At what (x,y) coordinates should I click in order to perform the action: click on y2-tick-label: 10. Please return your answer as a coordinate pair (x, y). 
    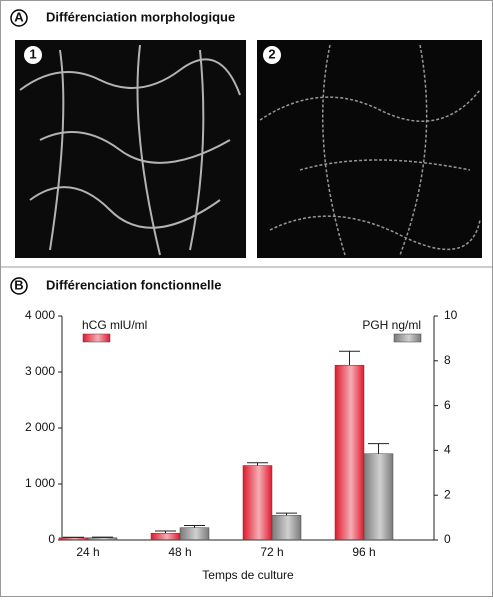
    Looking at the image, I should click on (451, 315).